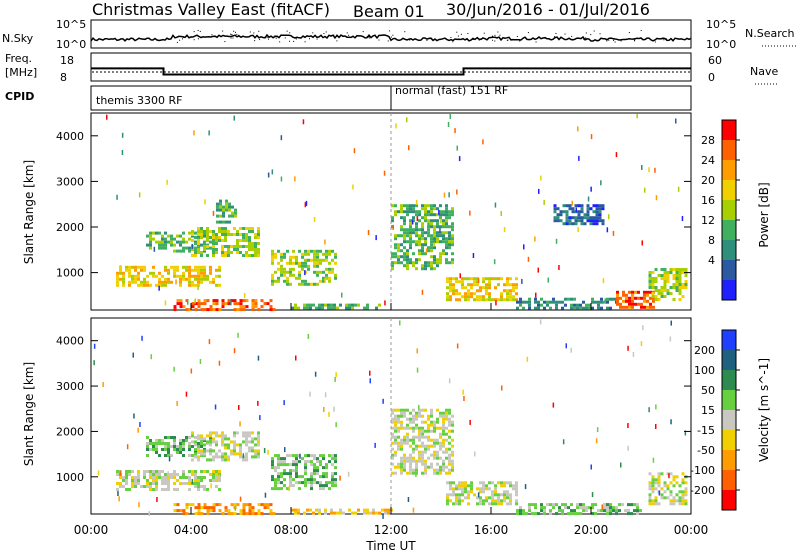 This screenshot has width=800, height=554. I want to click on power-colorbar-tick-label: 8, so click(711, 240).